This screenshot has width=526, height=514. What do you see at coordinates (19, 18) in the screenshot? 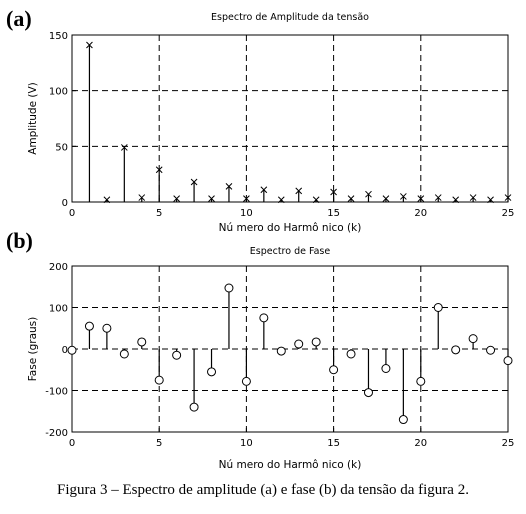
I see `chart-a-panel-letter: (a)` at bounding box center [19, 18].